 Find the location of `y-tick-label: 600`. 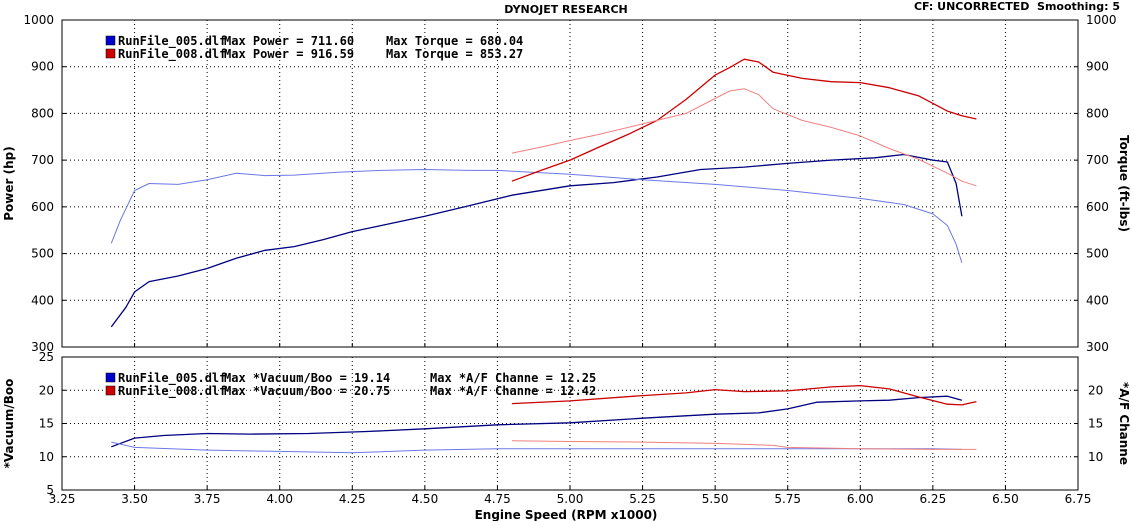

y-tick-label: 600 is located at coordinates (42, 207).